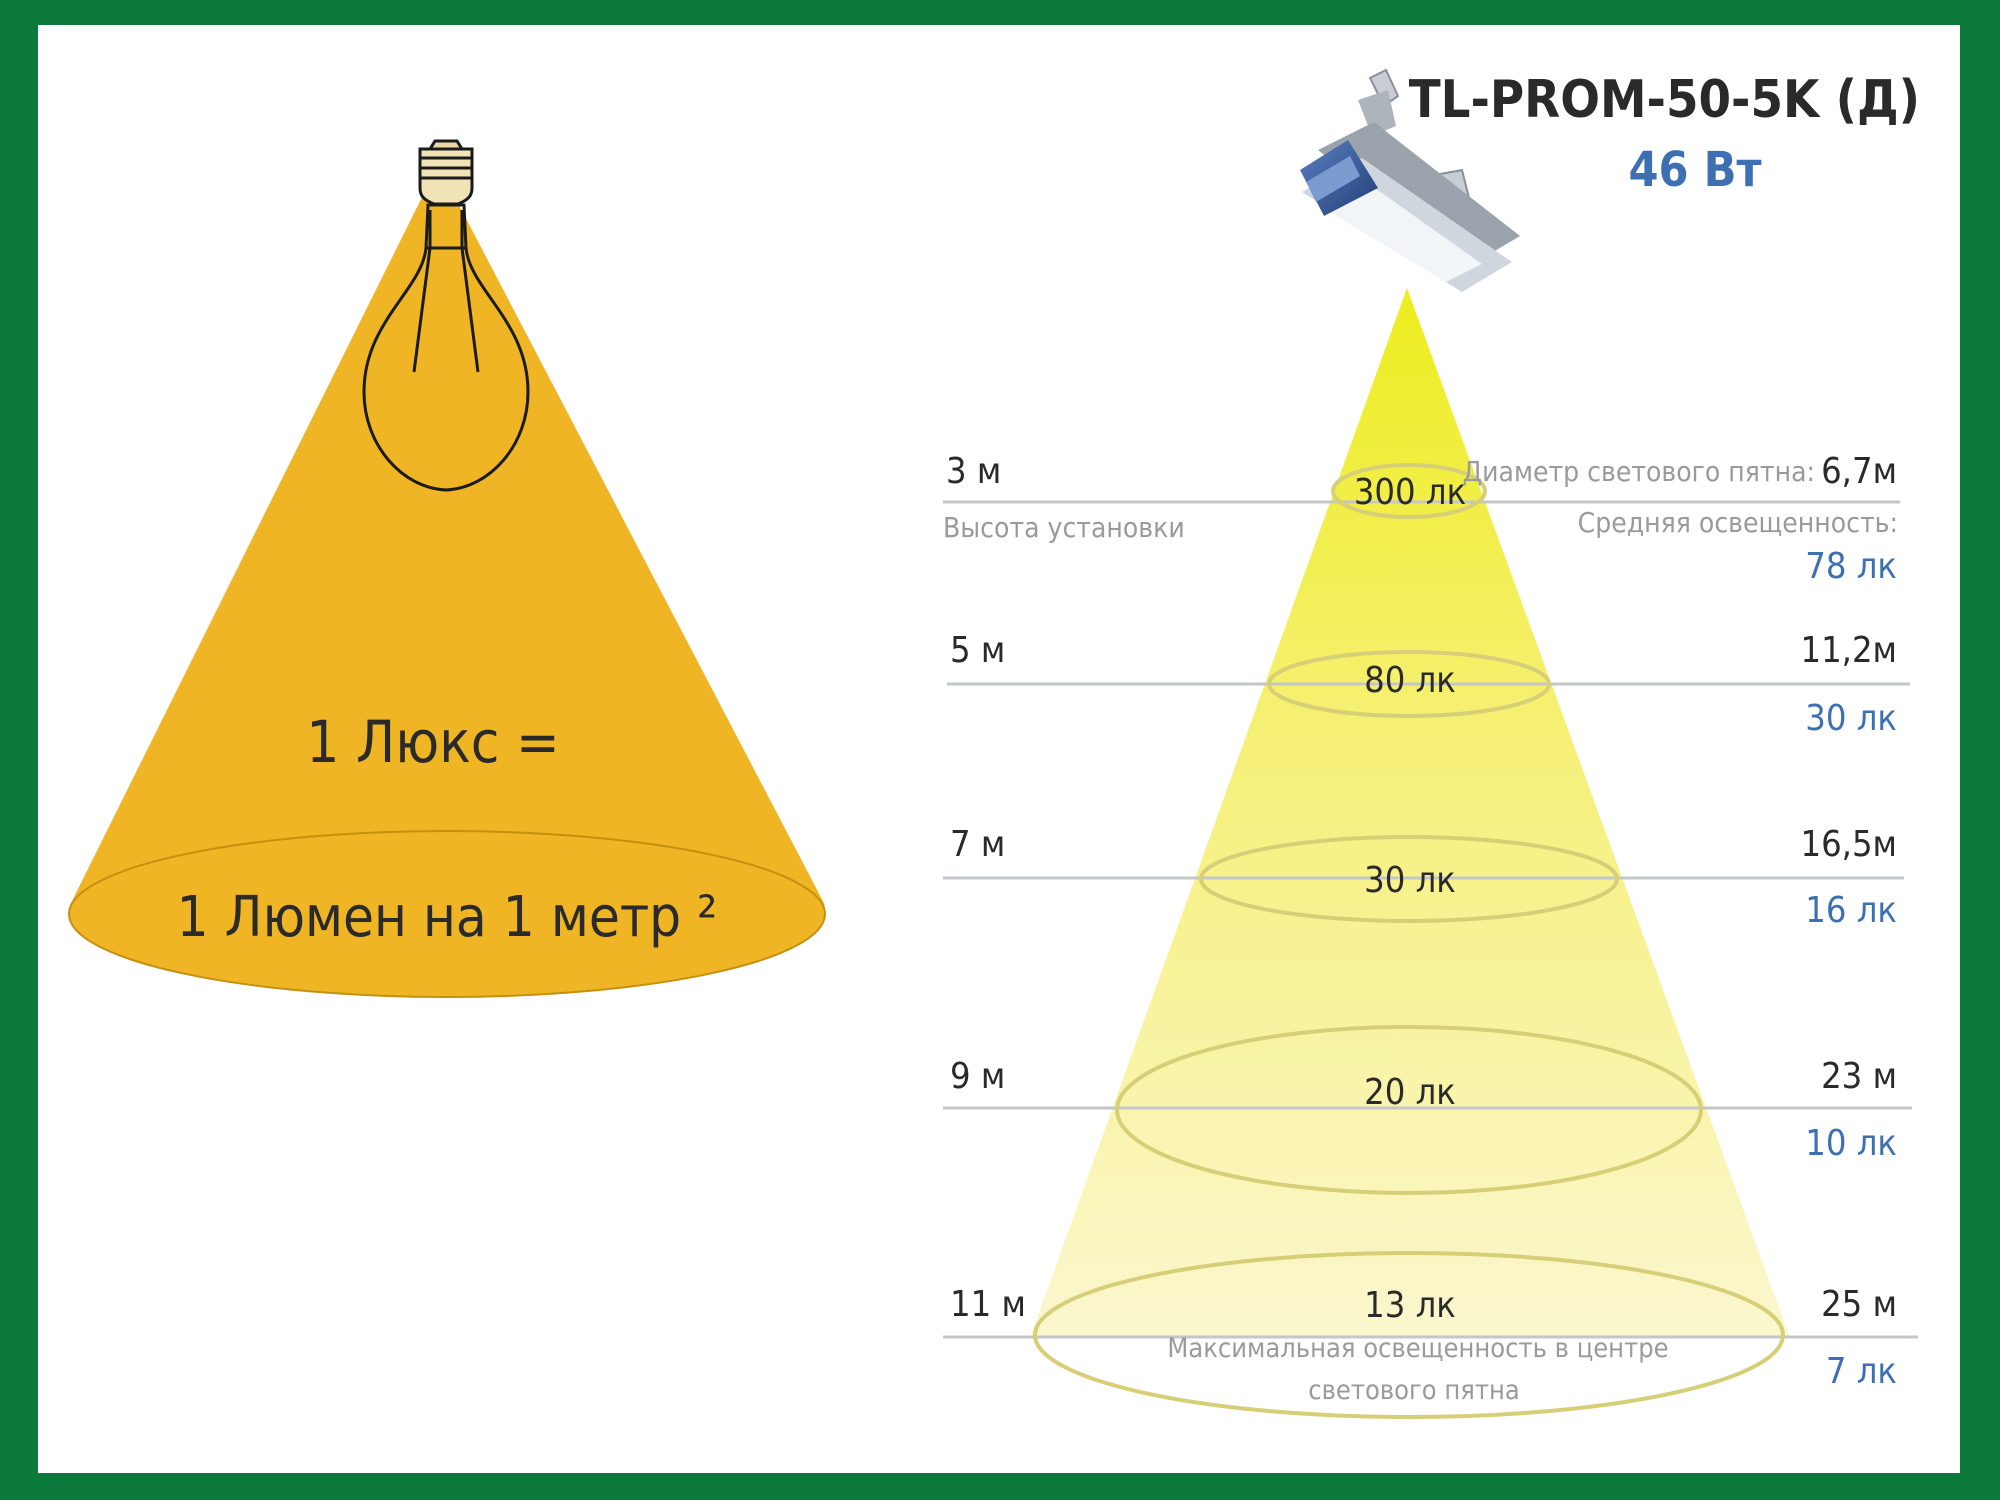 The height and width of the screenshot is (1500, 2000). I want to click on average-illuminance: 7 лк, so click(1861, 1371).